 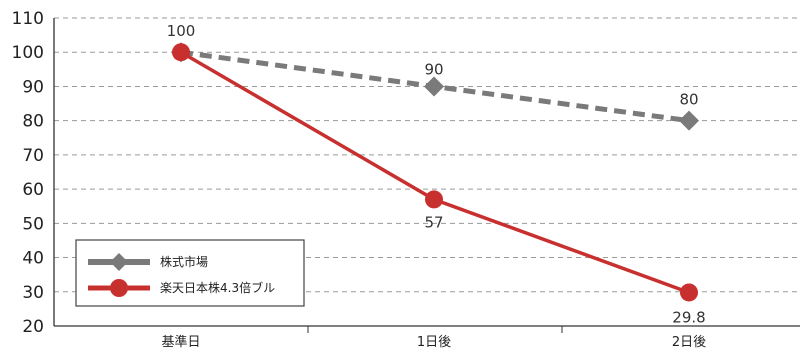 I want to click on legend: 株式市場 楽天日本株4.3倍ブル, so click(x=190, y=273).